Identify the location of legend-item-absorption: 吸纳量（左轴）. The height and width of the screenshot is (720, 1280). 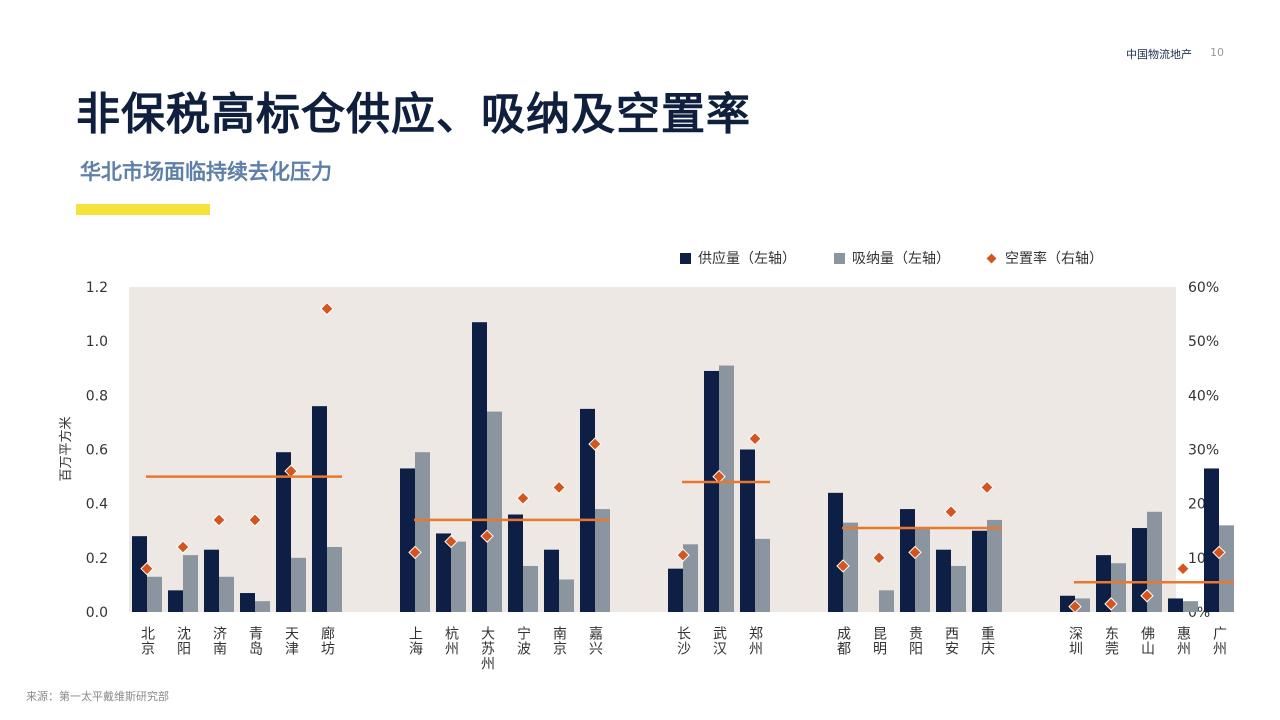
(892, 258).